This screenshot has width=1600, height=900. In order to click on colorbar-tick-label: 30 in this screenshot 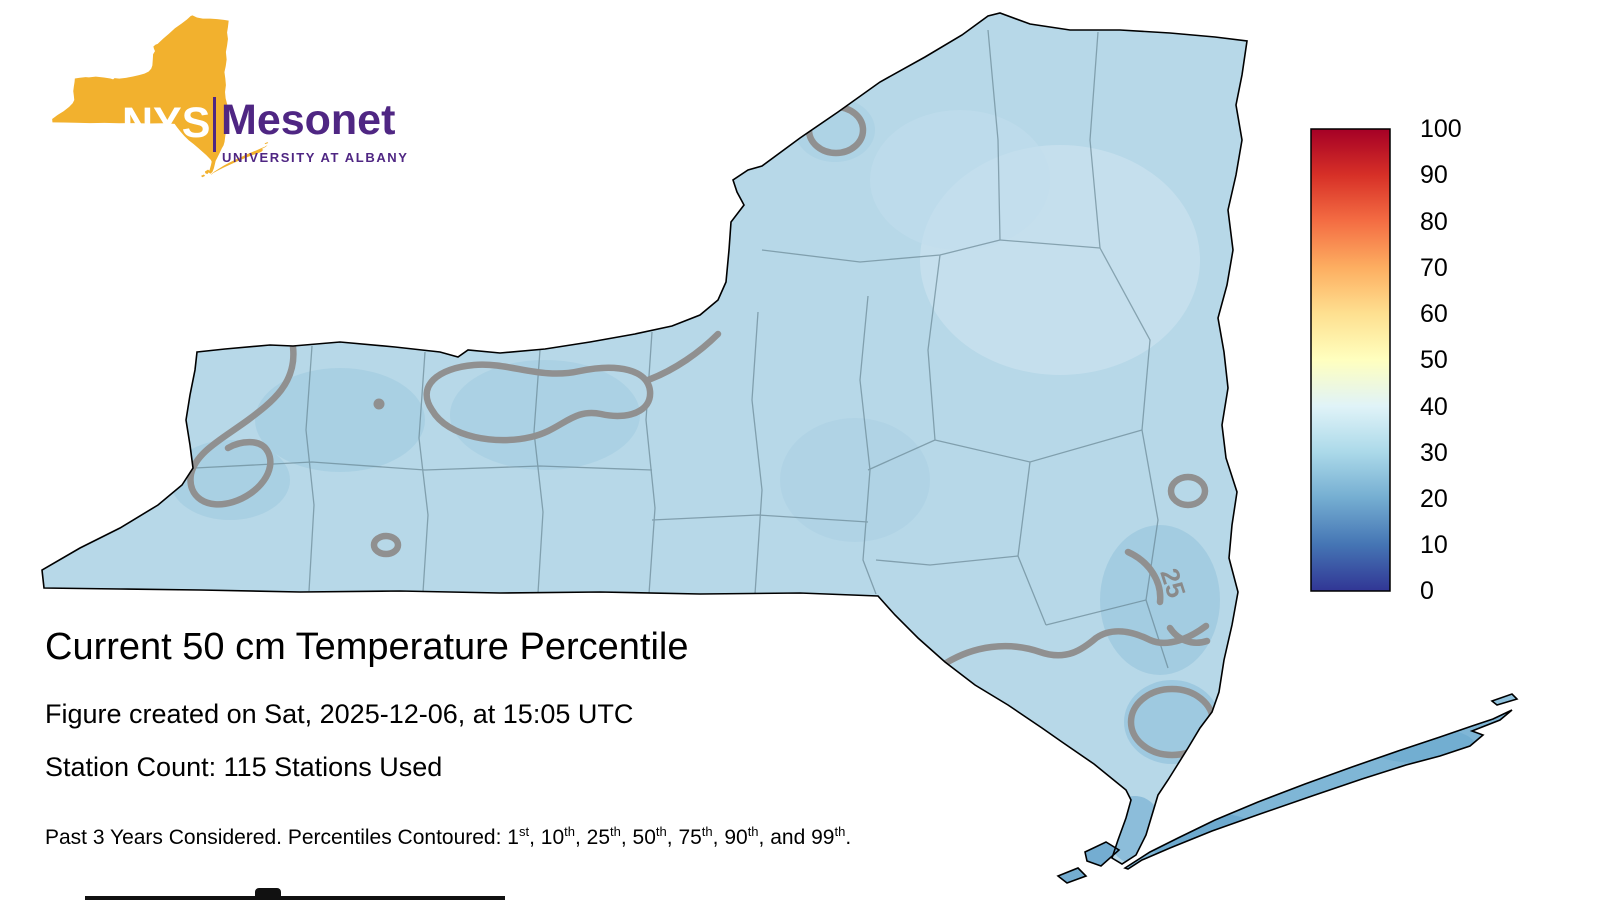, I will do `click(1434, 453)`.